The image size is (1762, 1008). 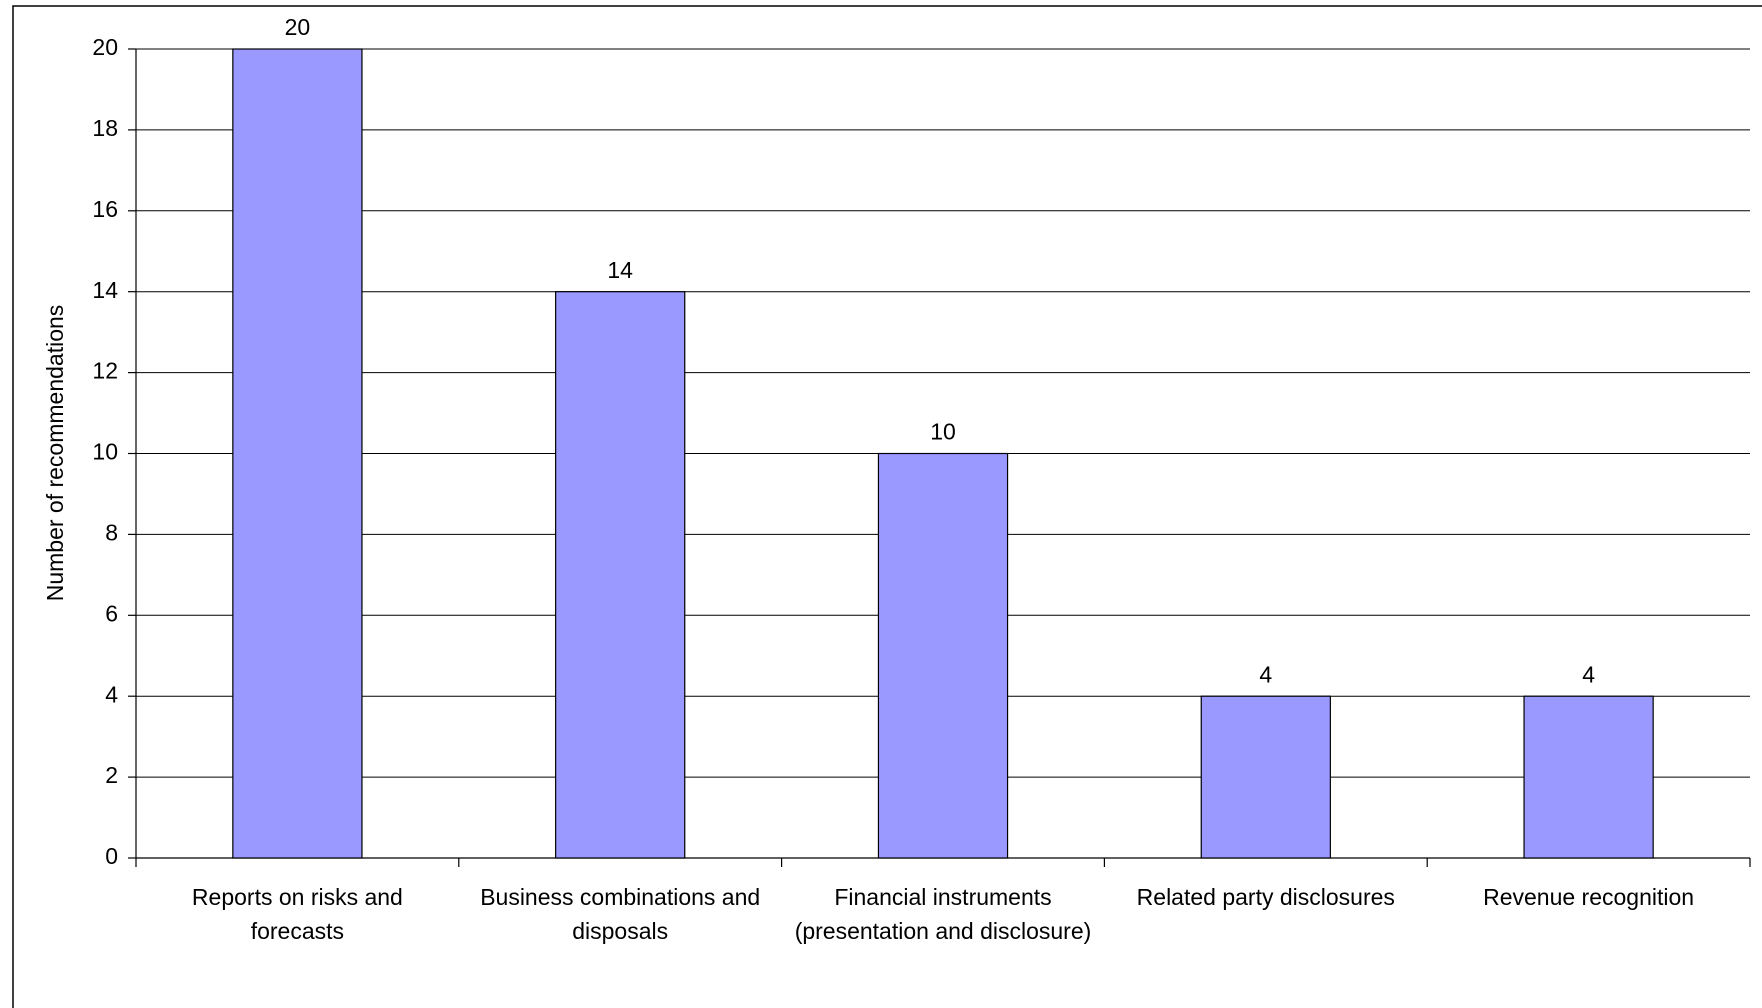 I want to click on y-tick-label: 20, so click(x=105, y=47).